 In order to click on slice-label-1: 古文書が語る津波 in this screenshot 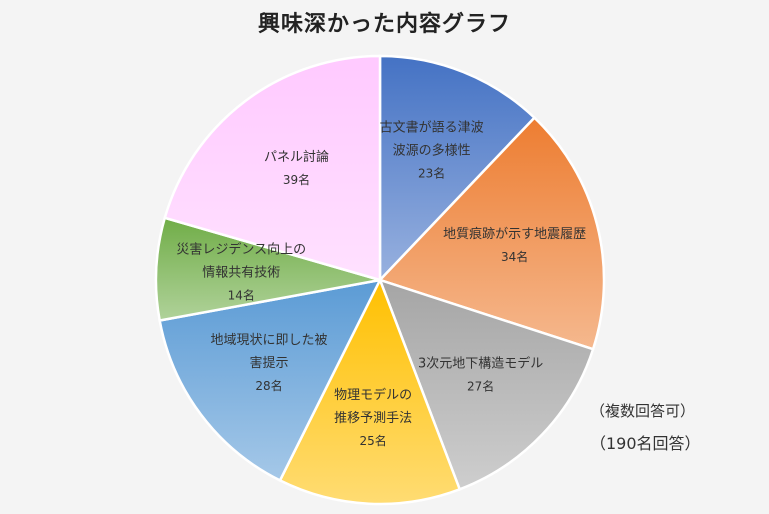, I will do `click(432, 128)`.